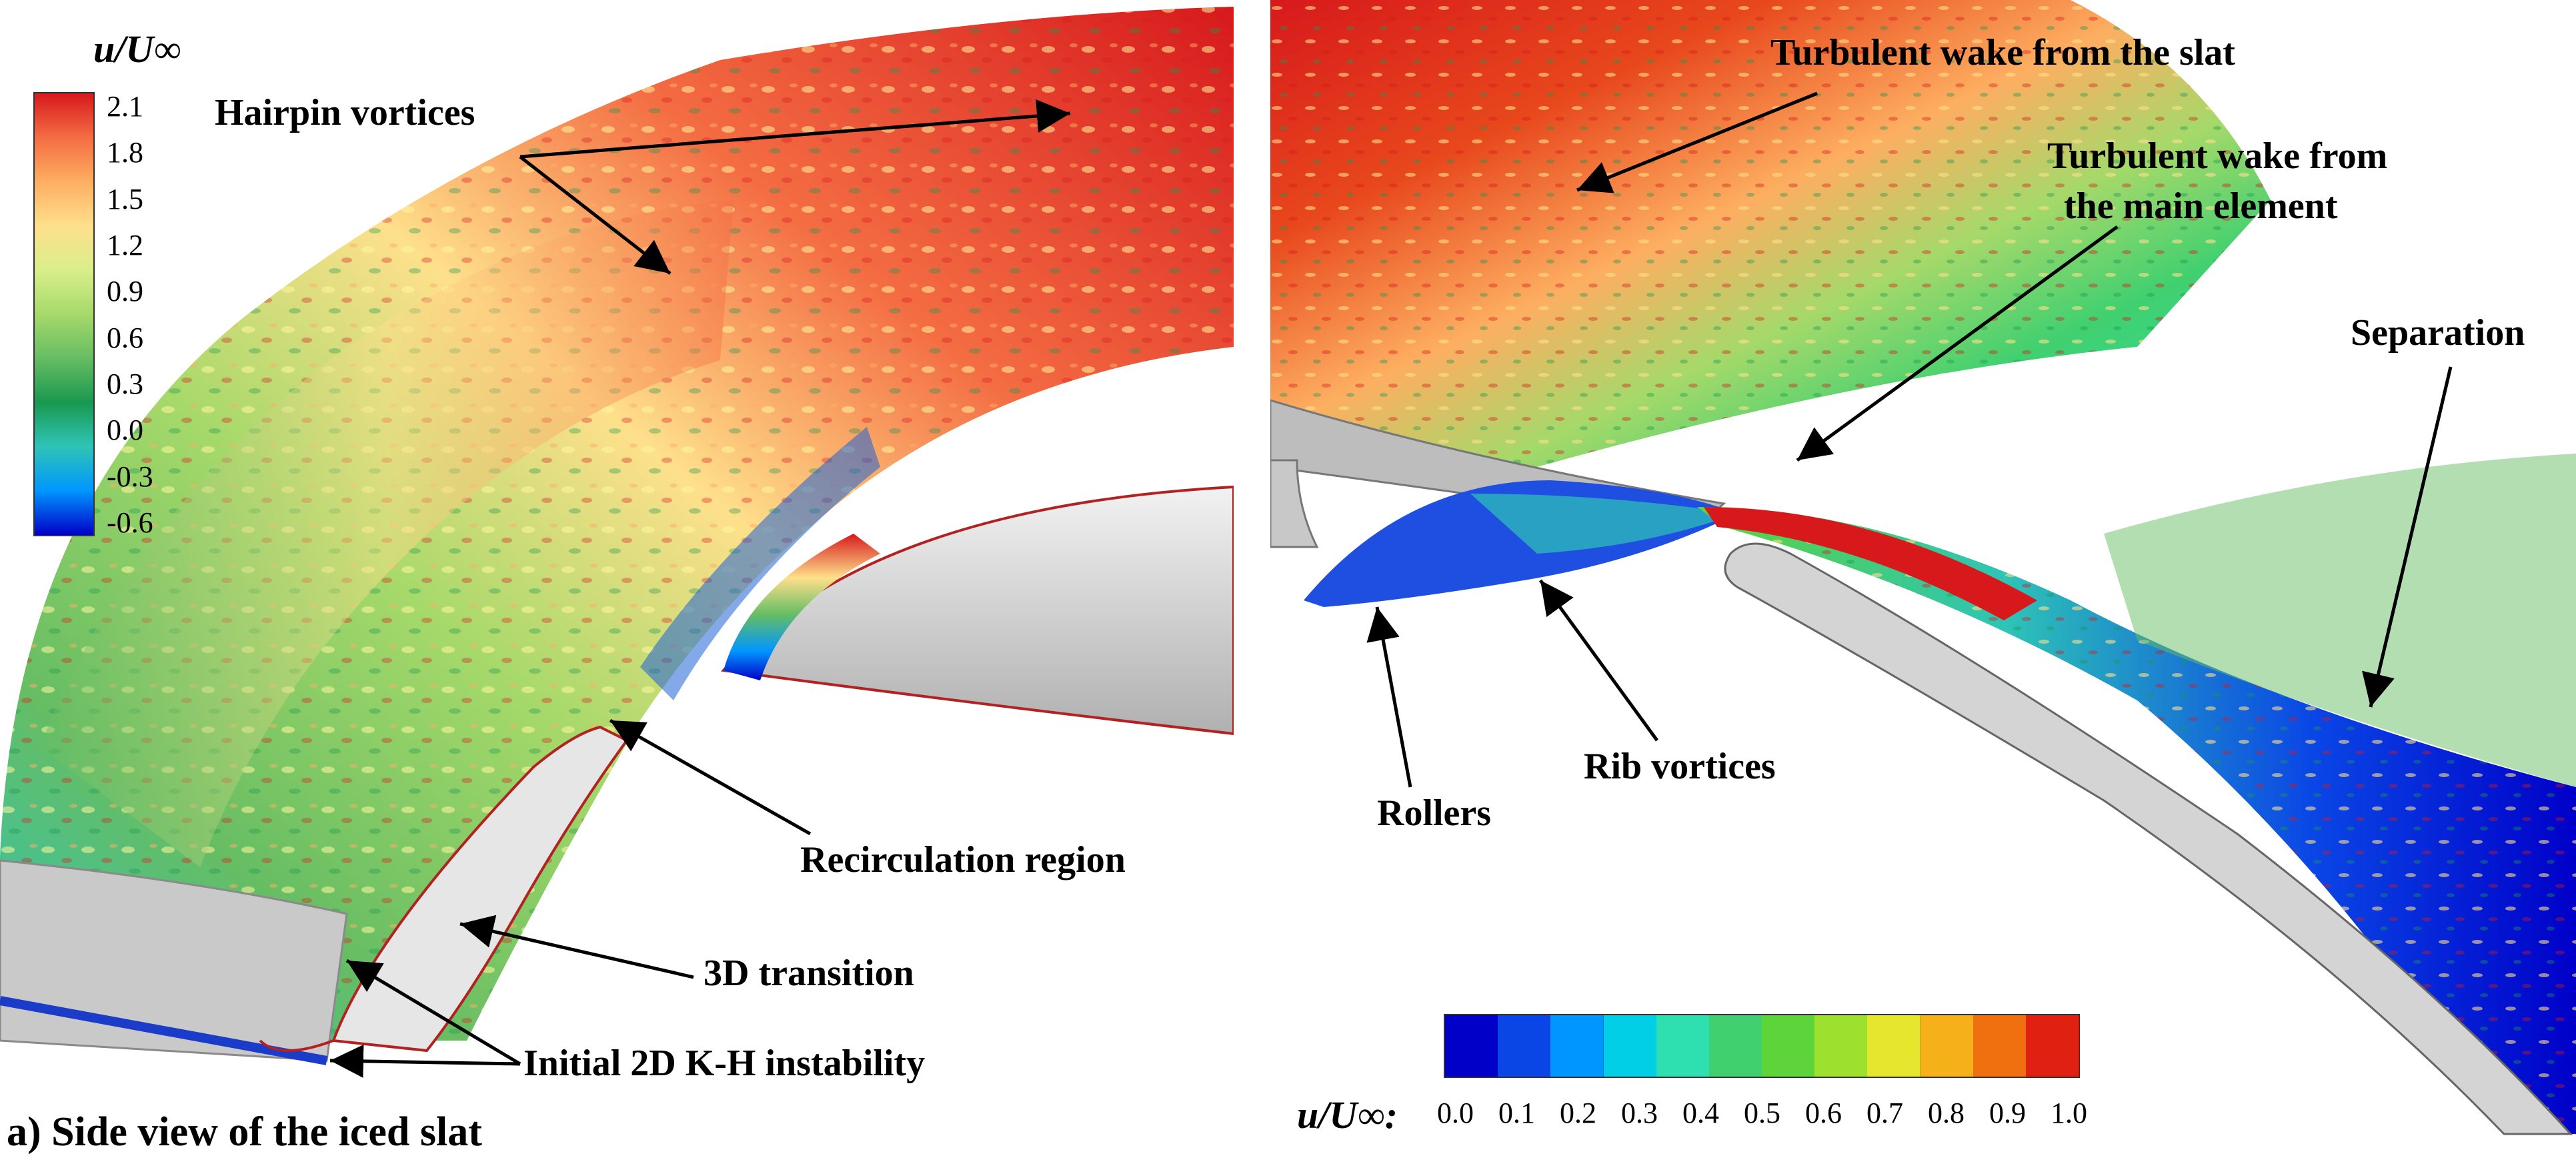 The width and height of the screenshot is (2576, 1164). I want to click on label-rollers: Rollers, so click(1434, 813).